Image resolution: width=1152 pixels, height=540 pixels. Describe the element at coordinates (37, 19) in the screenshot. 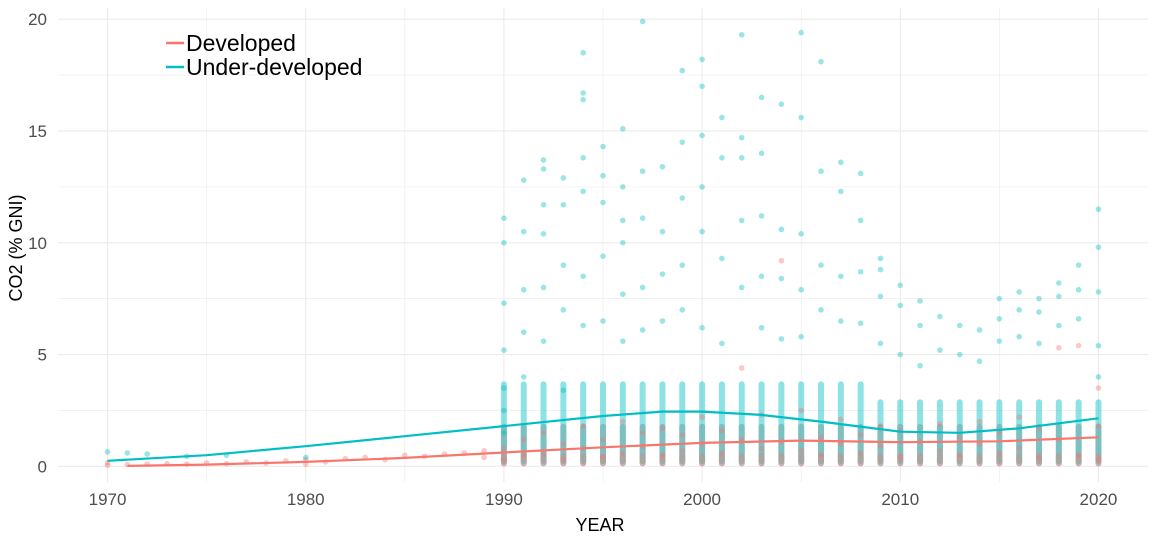

I see `y-tick-label: 20` at that location.